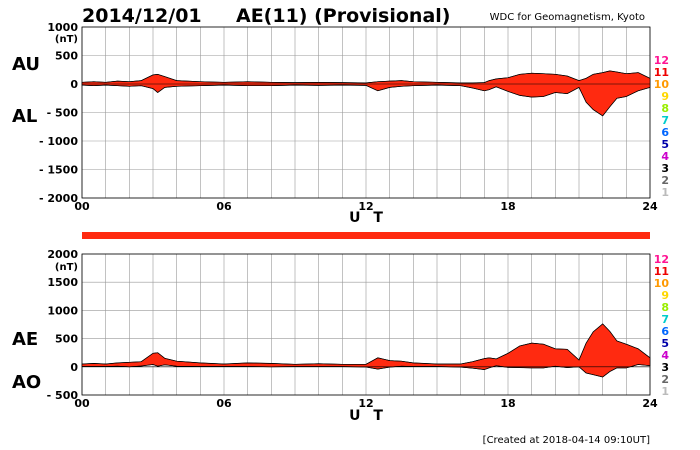 This screenshot has width=700, height=450. What do you see at coordinates (25, 339) in the screenshot?
I see `ae-side-label: AE` at bounding box center [25, 339].